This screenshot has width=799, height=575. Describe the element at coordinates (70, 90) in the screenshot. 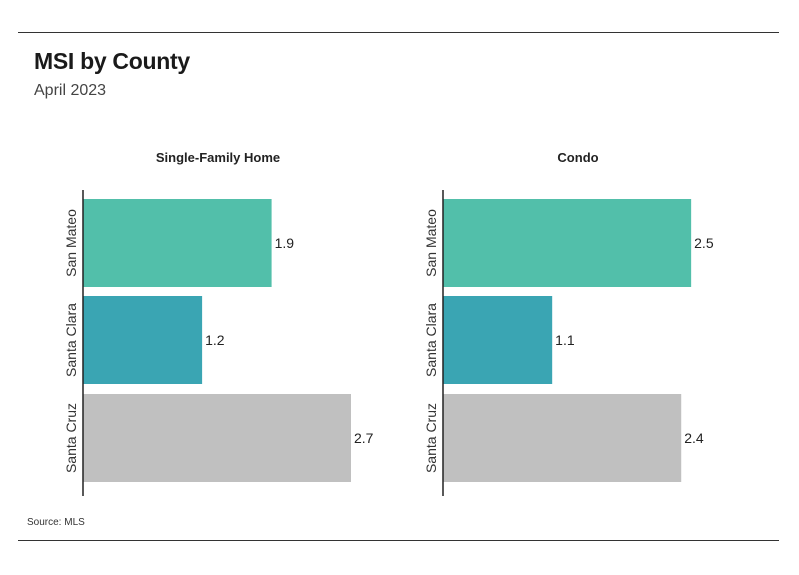

I see `chart-subtitle: April 2023` at that location.